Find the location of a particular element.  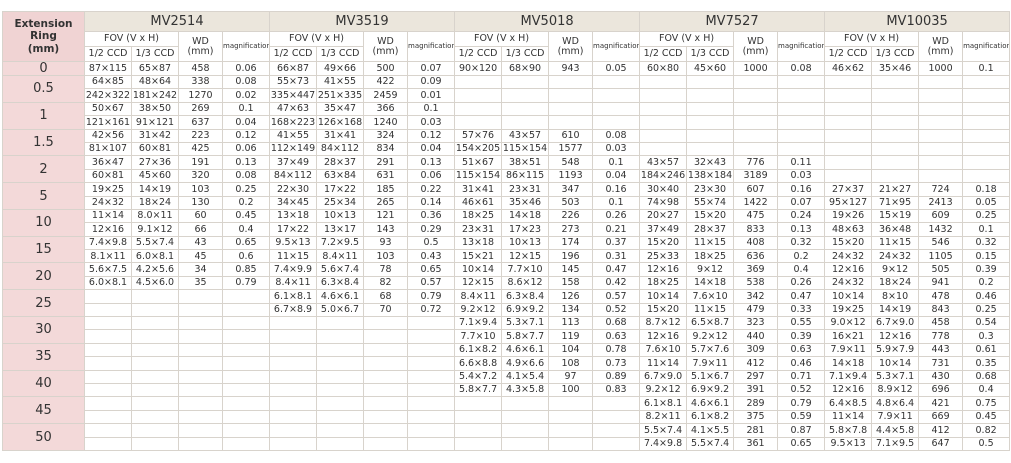

cell: 0.78 is located at coordinates (616, 350).